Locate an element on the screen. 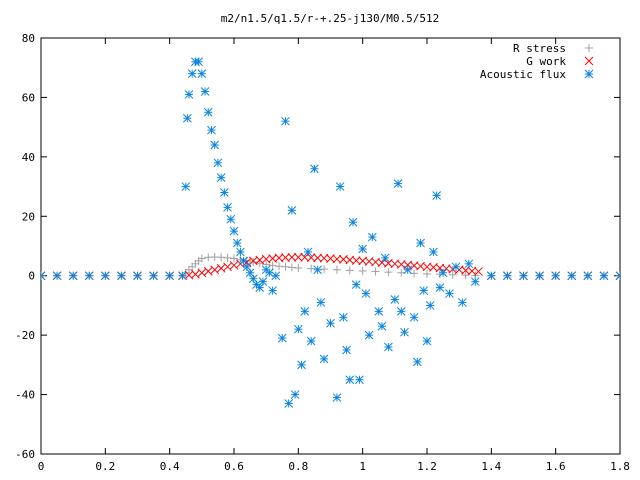 This screenshot has height=480, width=640. y-tick-label: 0 is located at coordinates (31, 276).